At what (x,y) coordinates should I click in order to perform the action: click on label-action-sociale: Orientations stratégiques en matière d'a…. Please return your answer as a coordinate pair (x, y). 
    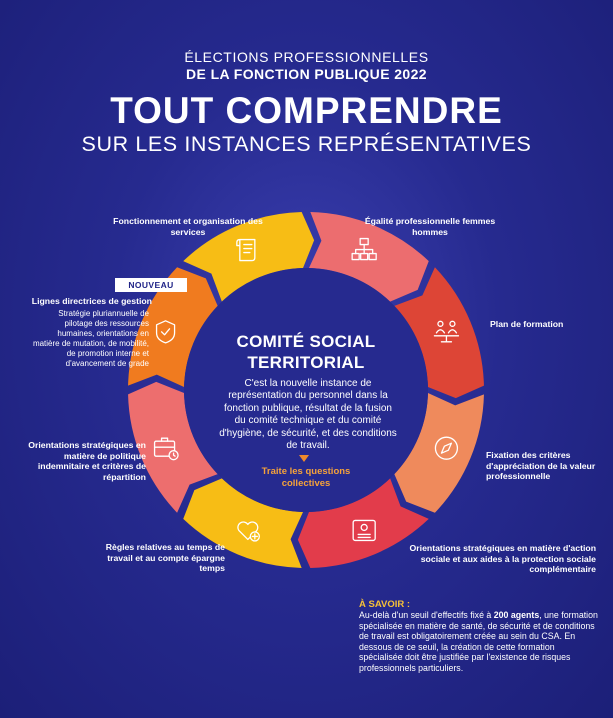
    Looking at the image, I should click on (502, 559).